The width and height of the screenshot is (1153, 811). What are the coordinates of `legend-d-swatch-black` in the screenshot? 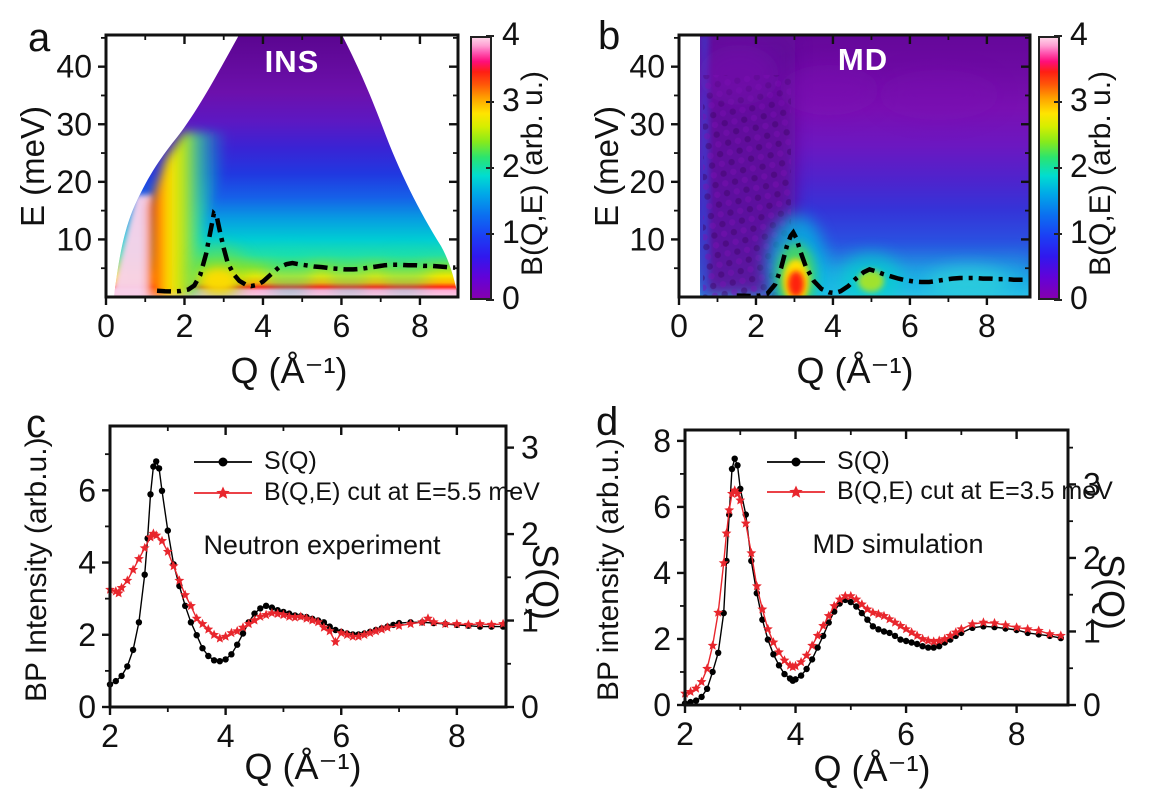 It's located at (796, 461).